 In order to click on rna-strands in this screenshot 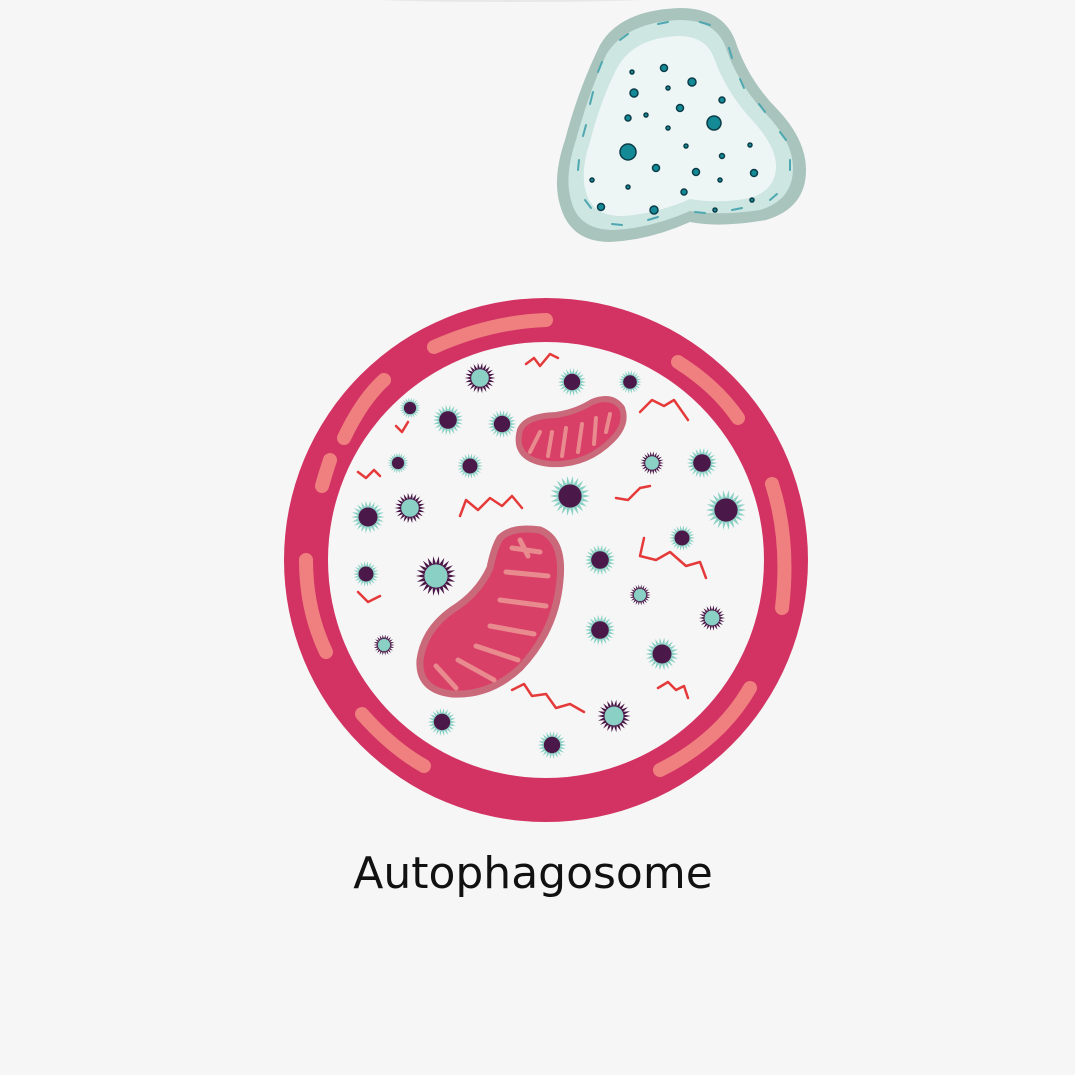, I will do `click(532, 533)`.